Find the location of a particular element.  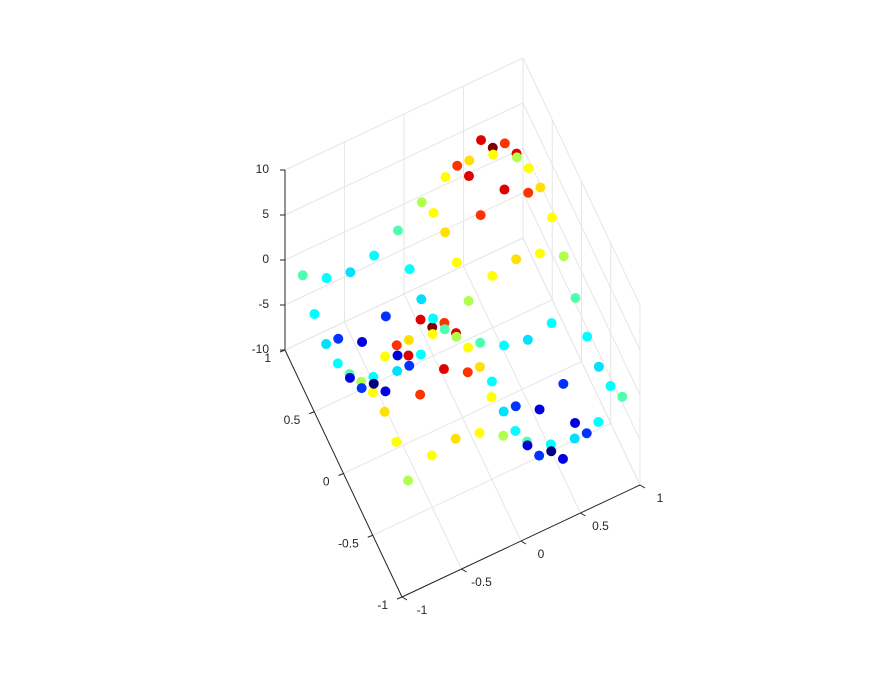

y-tick-label: -1 is located at coordinates (382, 605).